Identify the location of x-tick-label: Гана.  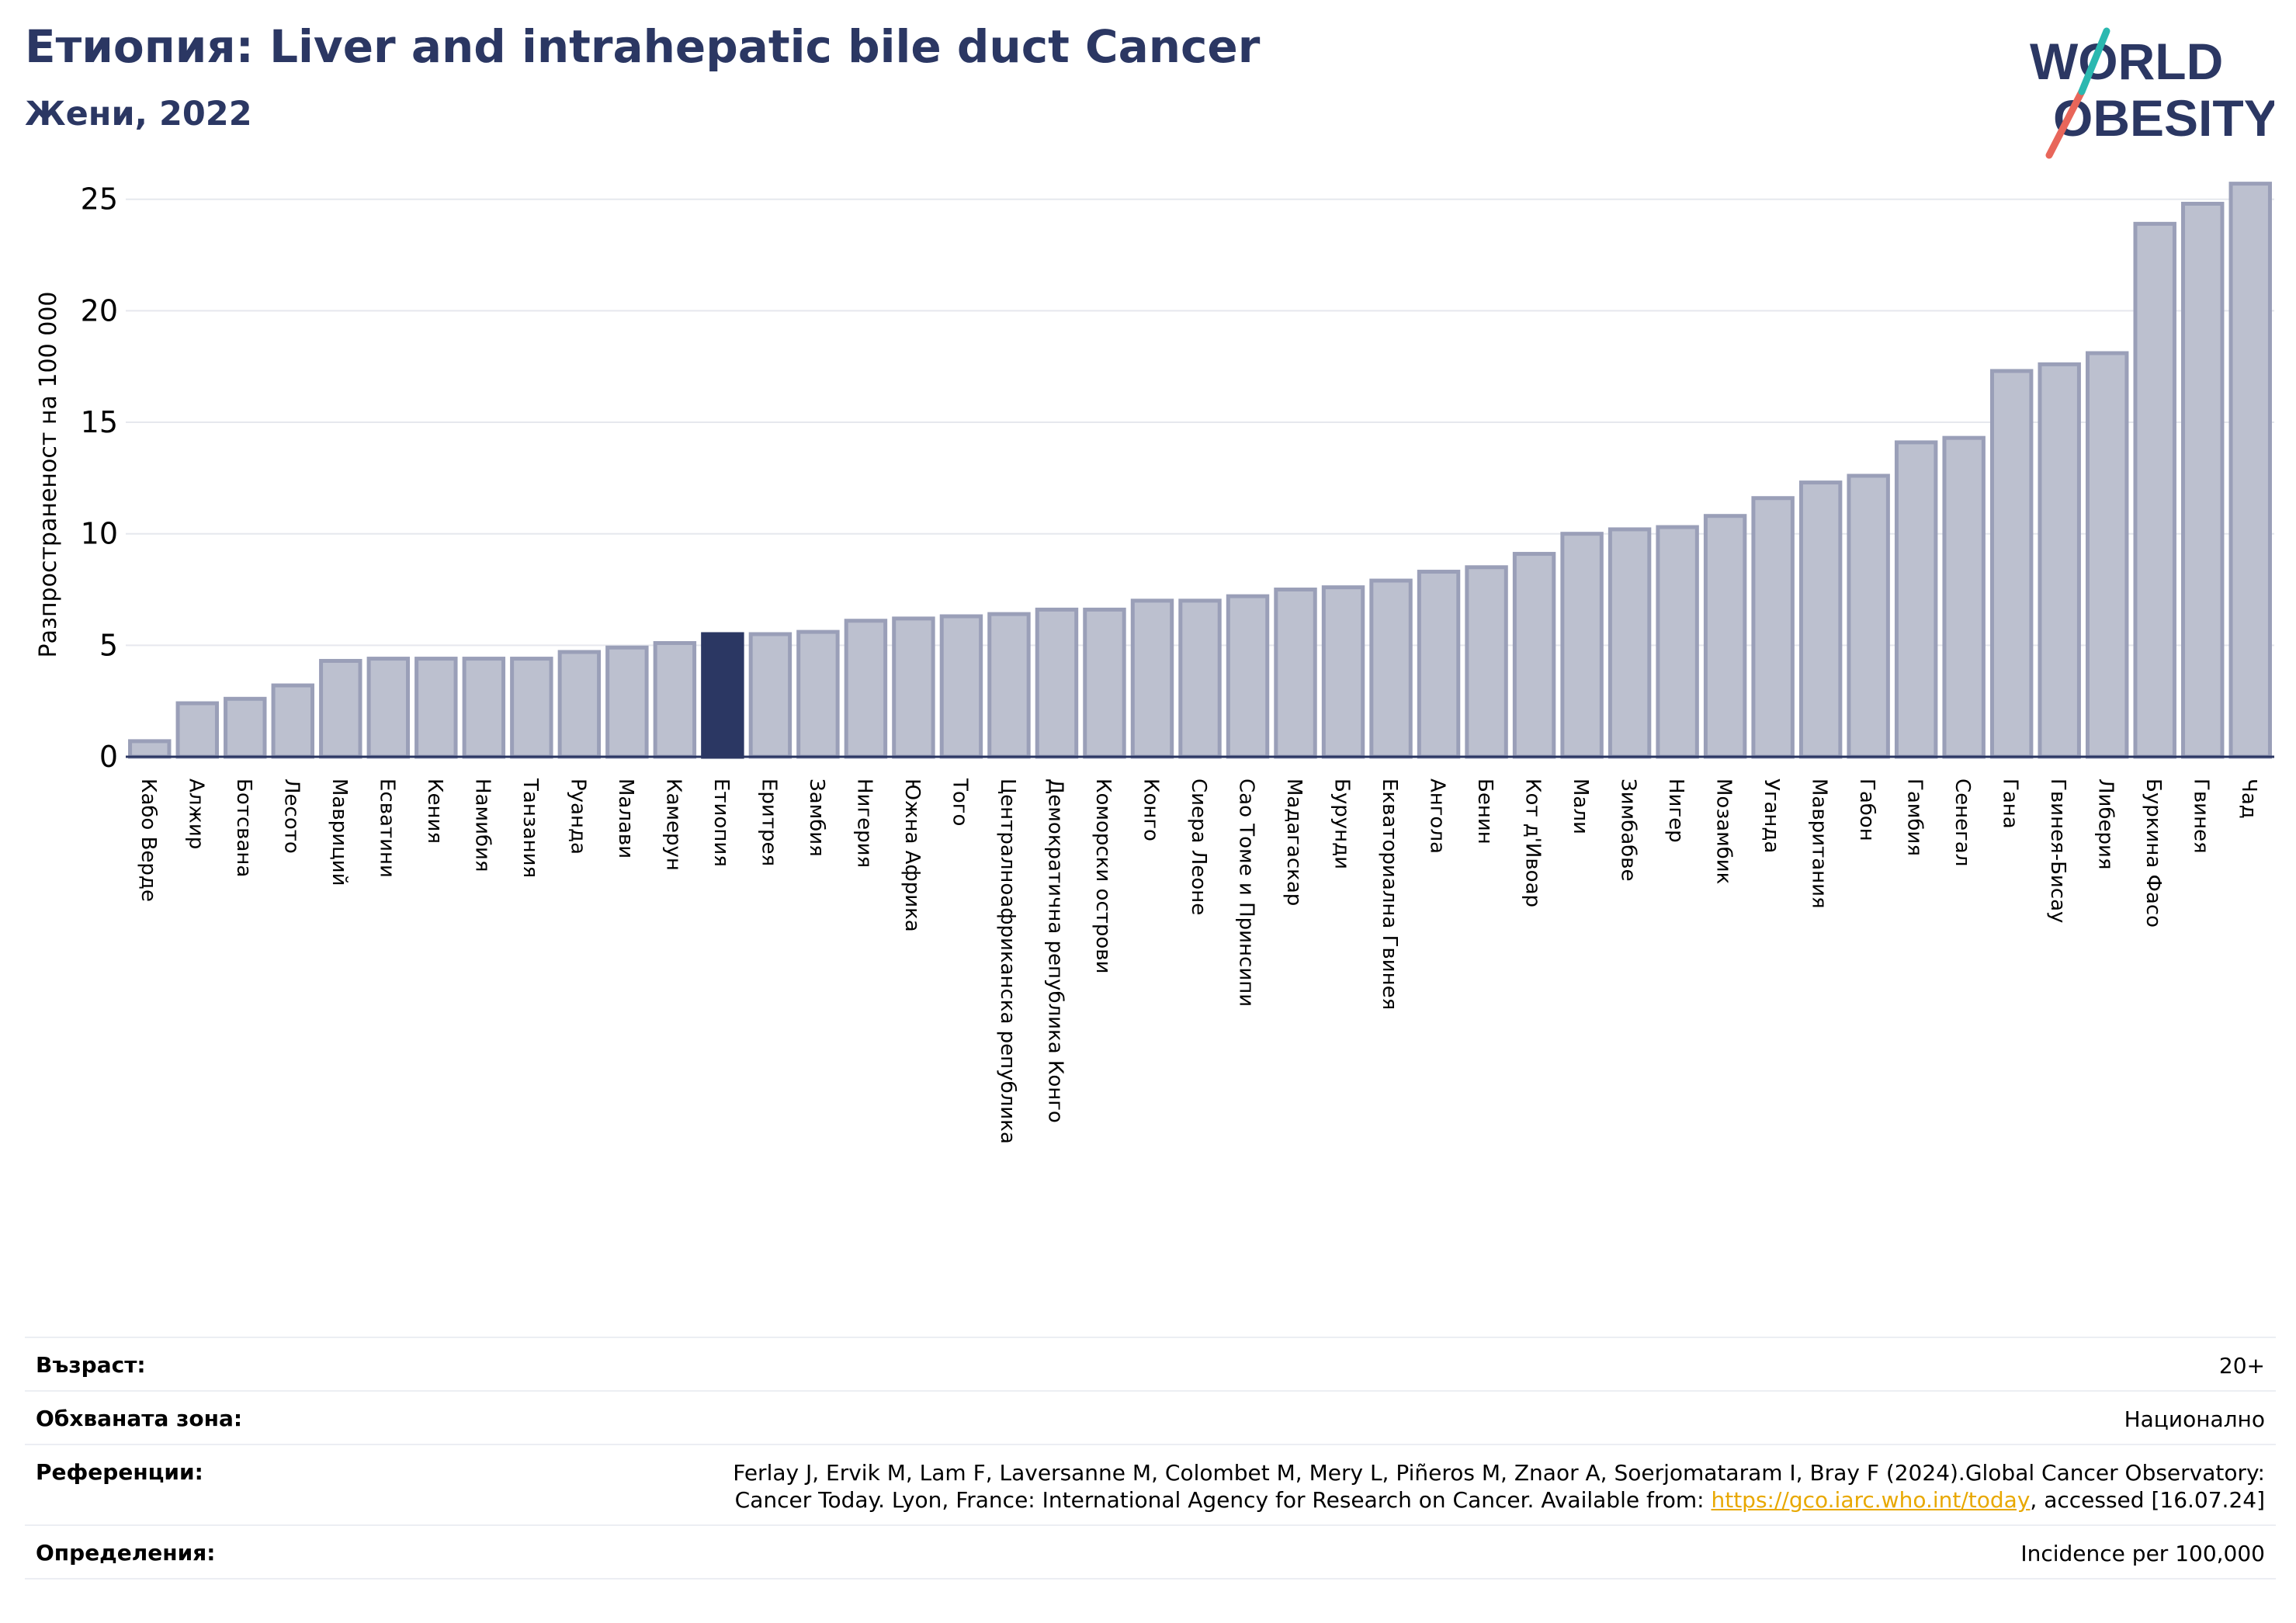
(2010, 804).